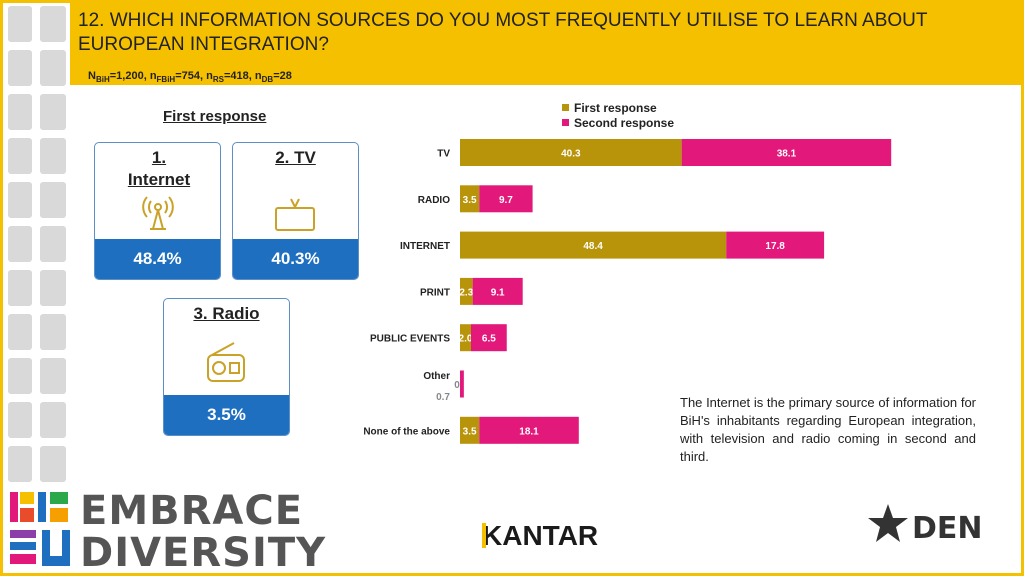  Describe the element at coordinates (457, 385) in the screenshot. I see `data-label: 0` at that location.